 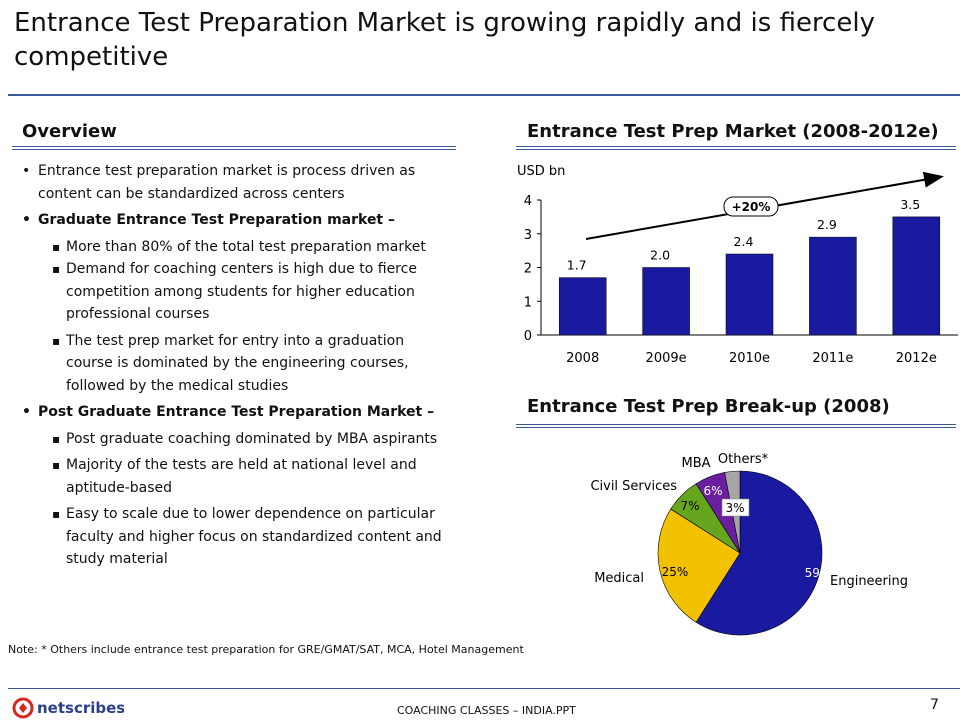 I want to click on overview-divider, so click(x=234, y=146).